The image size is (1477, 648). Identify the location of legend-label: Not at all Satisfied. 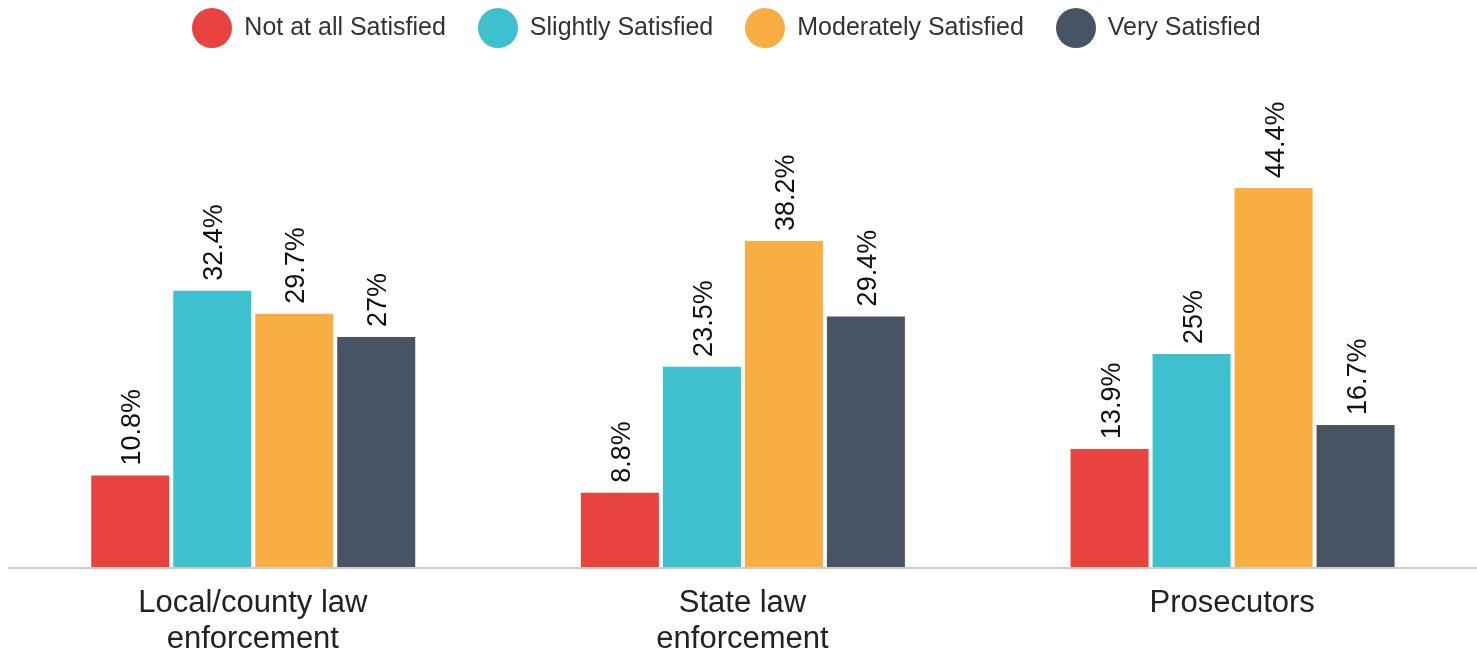
(345, 25).